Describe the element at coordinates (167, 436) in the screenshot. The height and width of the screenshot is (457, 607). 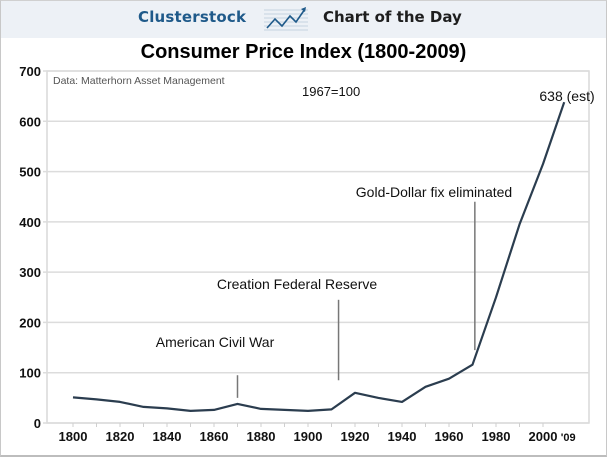
I see `x-tick-label: 1840` at that location.